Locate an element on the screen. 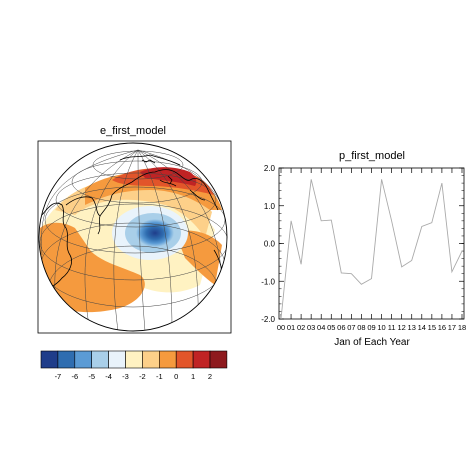 The height and width of the screenshot is (474, 474). anomaly-center-low is located at coordinates (155, 233).